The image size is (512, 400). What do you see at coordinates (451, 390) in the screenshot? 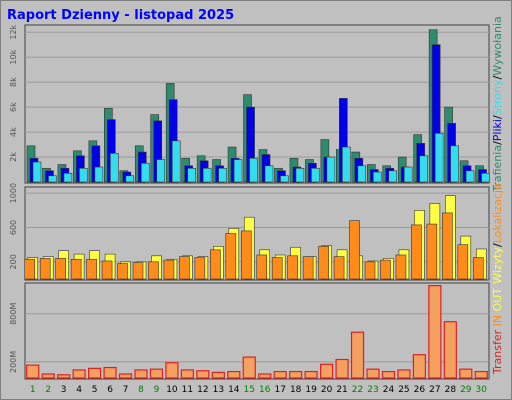
I see `day-label-28: 28` at bounding box center [451, 390].